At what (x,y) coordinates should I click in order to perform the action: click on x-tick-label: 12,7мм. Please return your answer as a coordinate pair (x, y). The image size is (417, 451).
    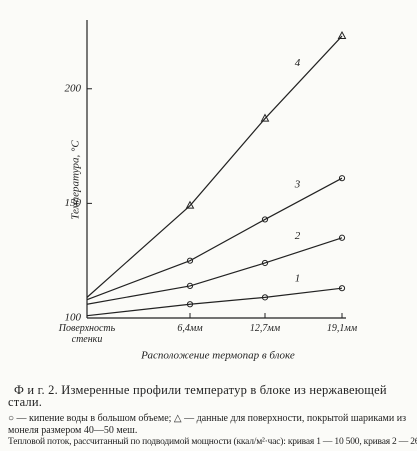
    Looking at the image, I should click on (265, 328).